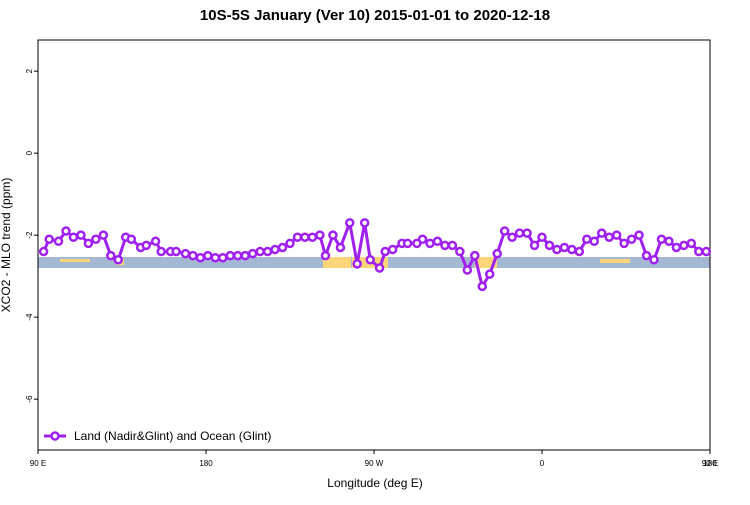  I want to click on y-tick-label: 2, so click(29, 70).